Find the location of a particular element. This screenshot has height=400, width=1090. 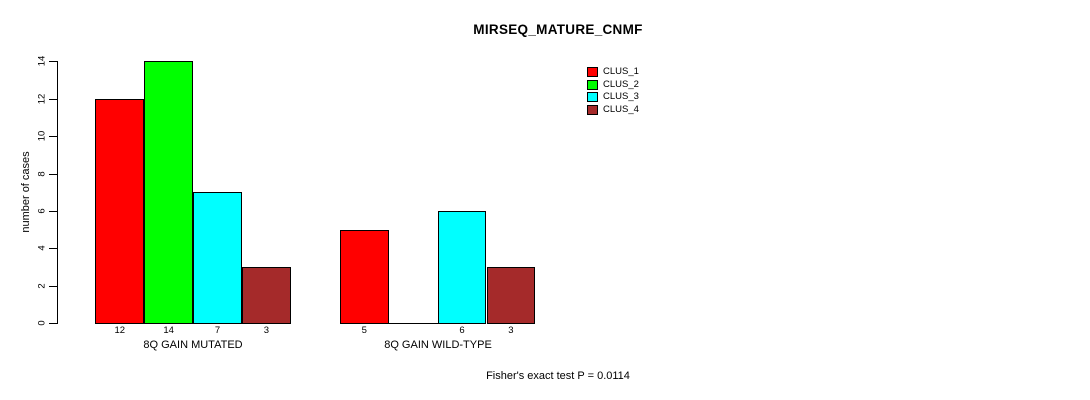

y-axis-label: number of cases is located at coordinates (26, 192).